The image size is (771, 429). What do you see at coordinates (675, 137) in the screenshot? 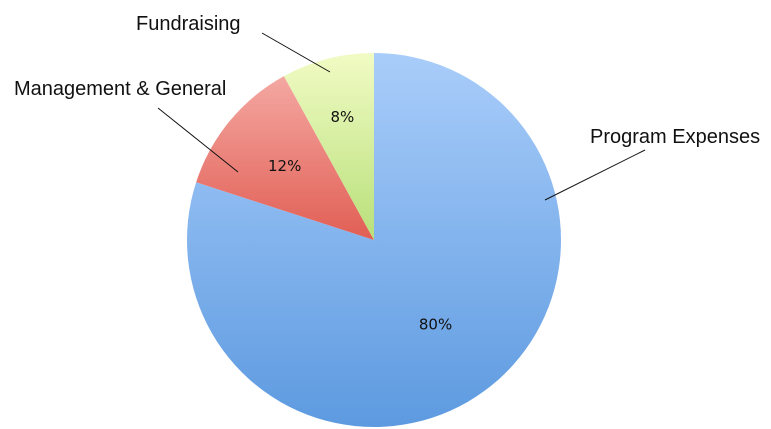
I see `category-label-program-expenses: Program Expenses` at bounding box center [675, 137].